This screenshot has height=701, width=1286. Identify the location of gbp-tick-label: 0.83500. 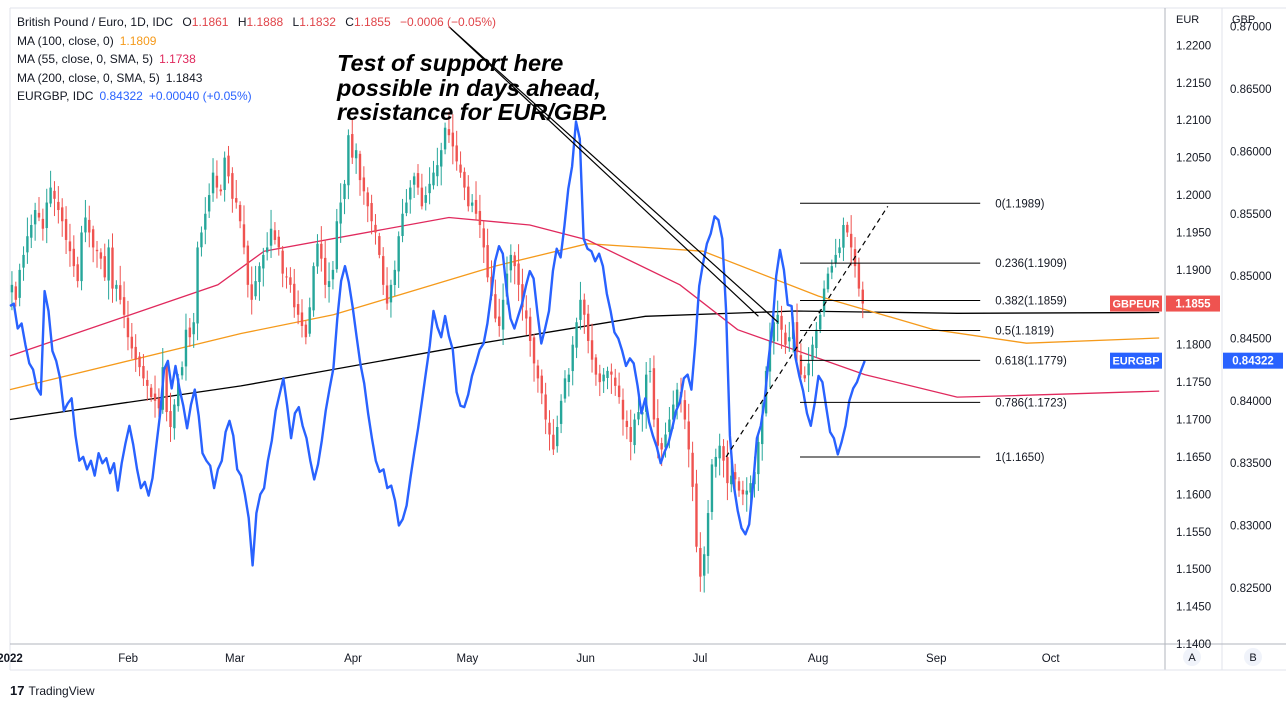
(1251, 464).